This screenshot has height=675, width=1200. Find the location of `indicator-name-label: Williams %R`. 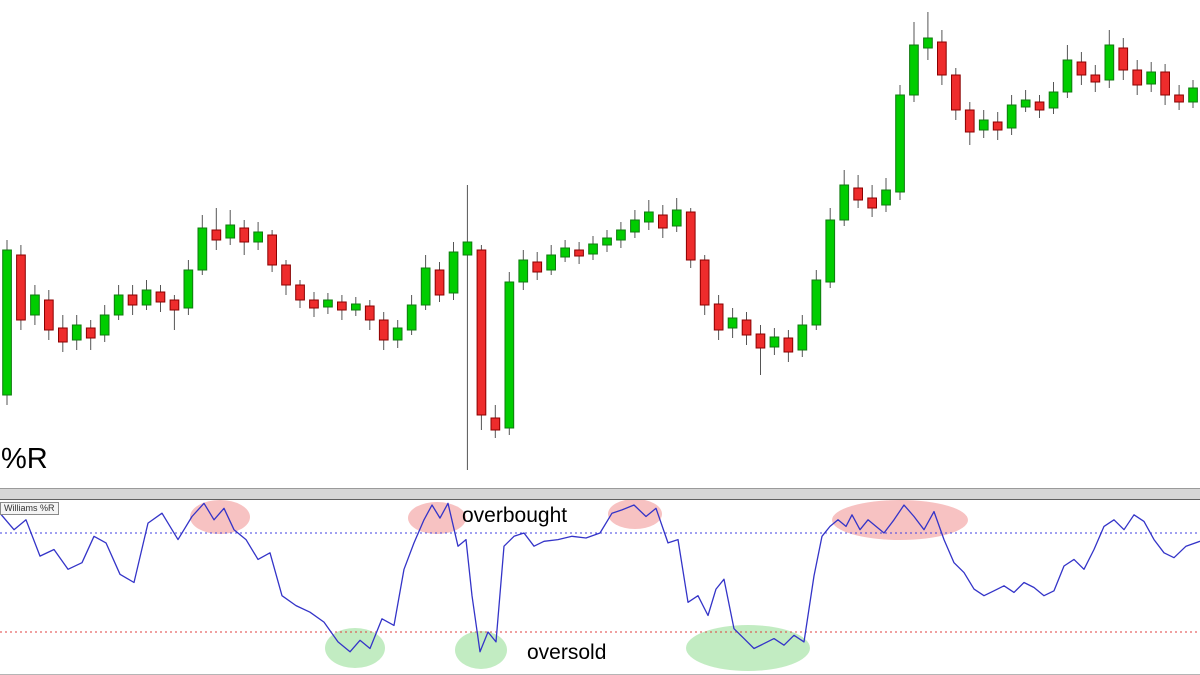

indicator-name-label: Williams %R is located at coordinates (29, 508).